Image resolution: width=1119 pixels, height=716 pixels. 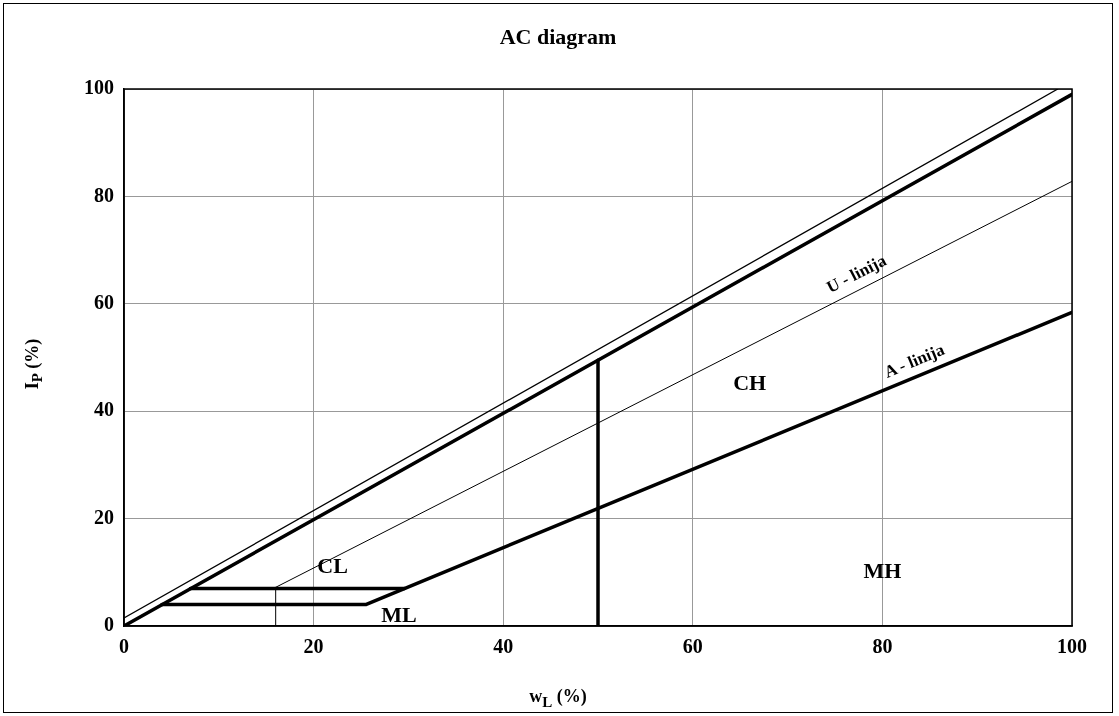 I want to click on x-axis-title: w$_{L}$ (%), so click(x=558, y=698).